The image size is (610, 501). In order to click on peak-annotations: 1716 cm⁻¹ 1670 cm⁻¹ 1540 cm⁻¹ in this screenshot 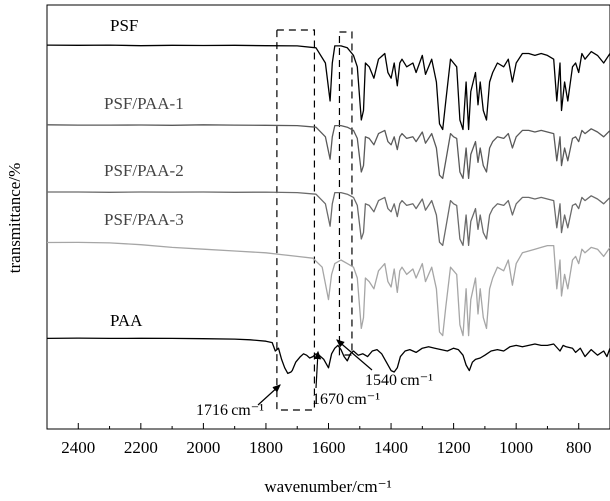, I will do `click(314, 379)`.